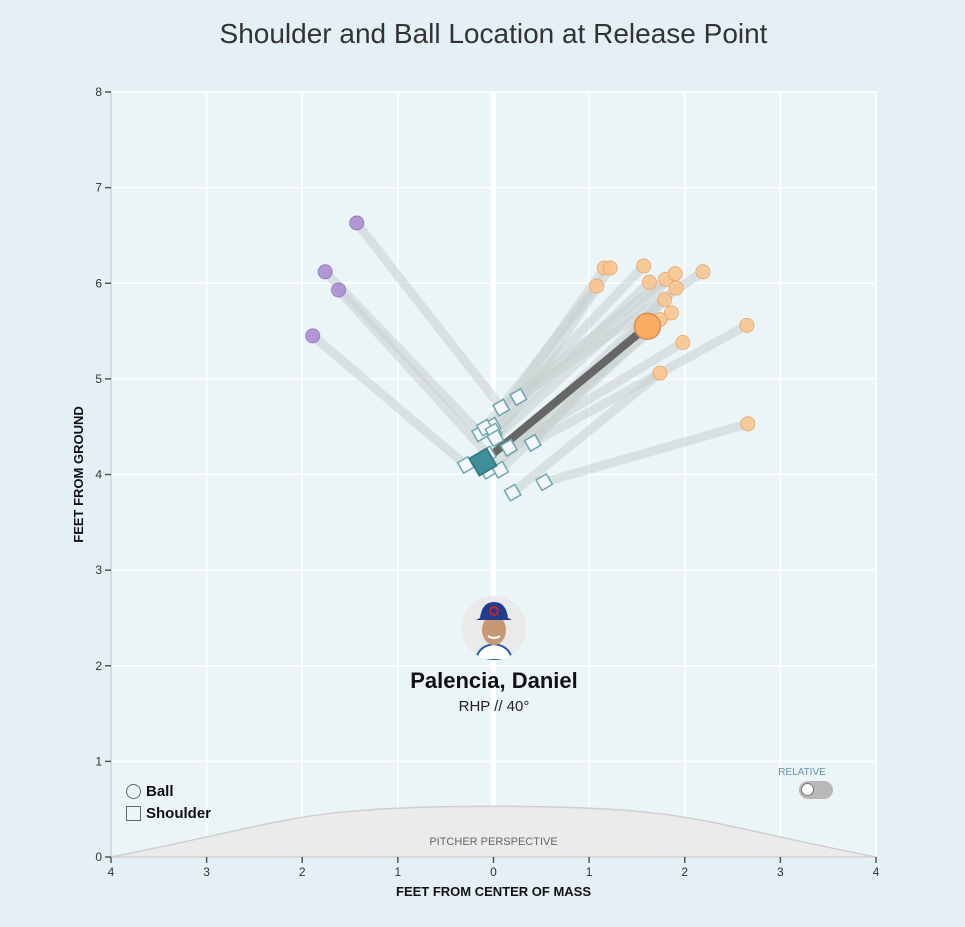 This screenshot has width=965, height=927. I want to click on player-headshot-icon, so click(494, 628).